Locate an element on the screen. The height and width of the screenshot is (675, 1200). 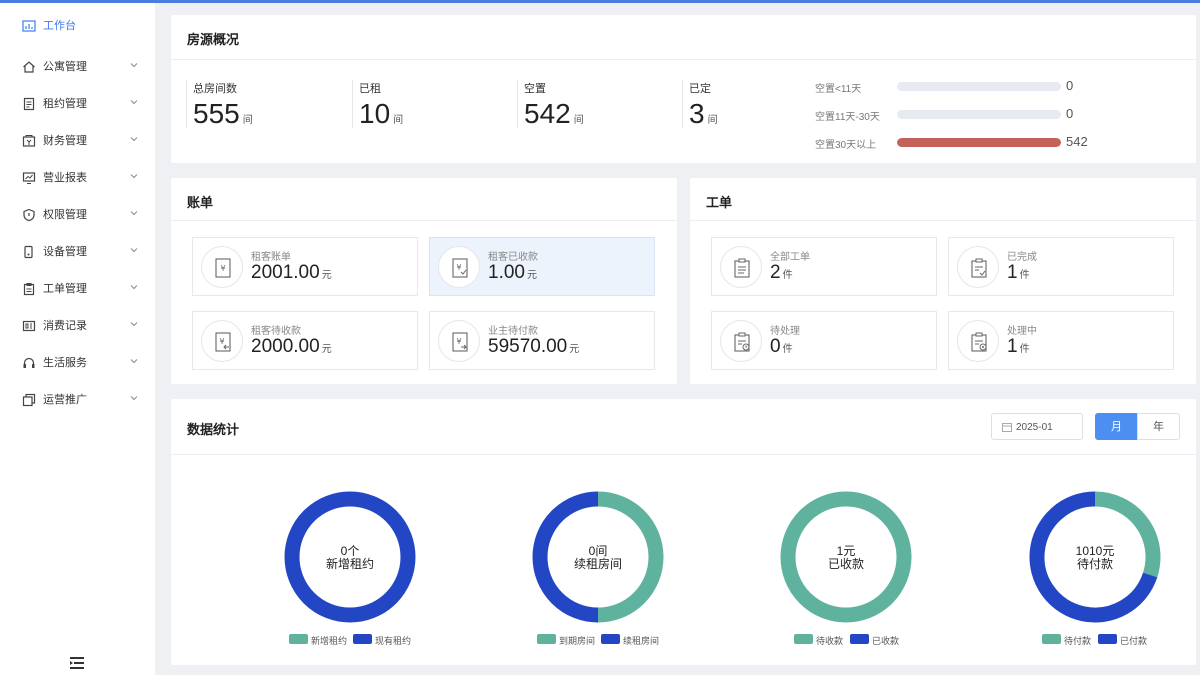
card-label: 业主待付款 is located at coordinates (513, 331).